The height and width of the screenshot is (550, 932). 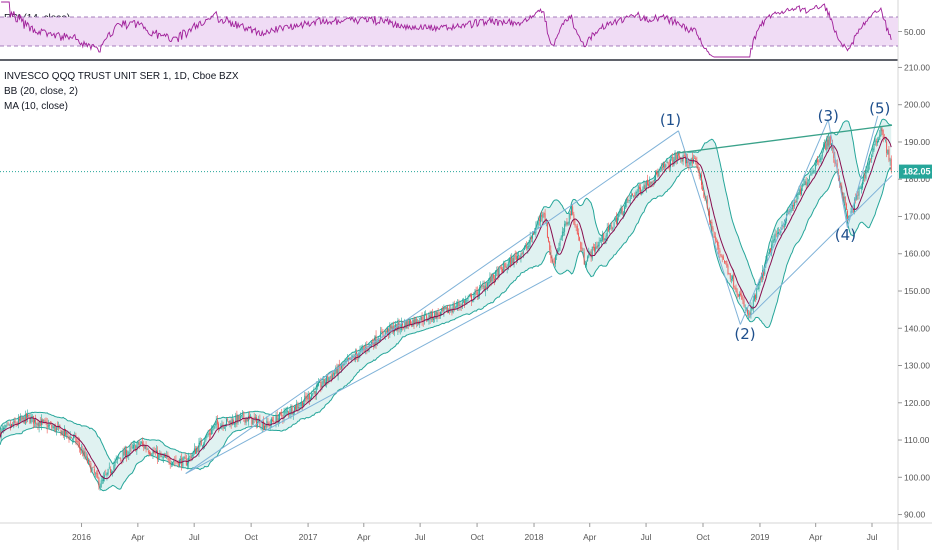 I want to click on wave-label: (3), so click(x=828, y=116).